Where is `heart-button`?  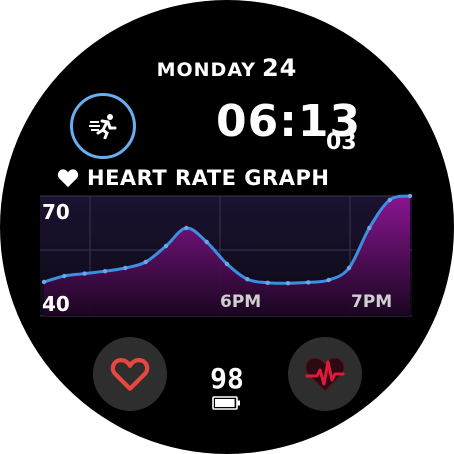
heart-button is located at coordinates (130, 374).